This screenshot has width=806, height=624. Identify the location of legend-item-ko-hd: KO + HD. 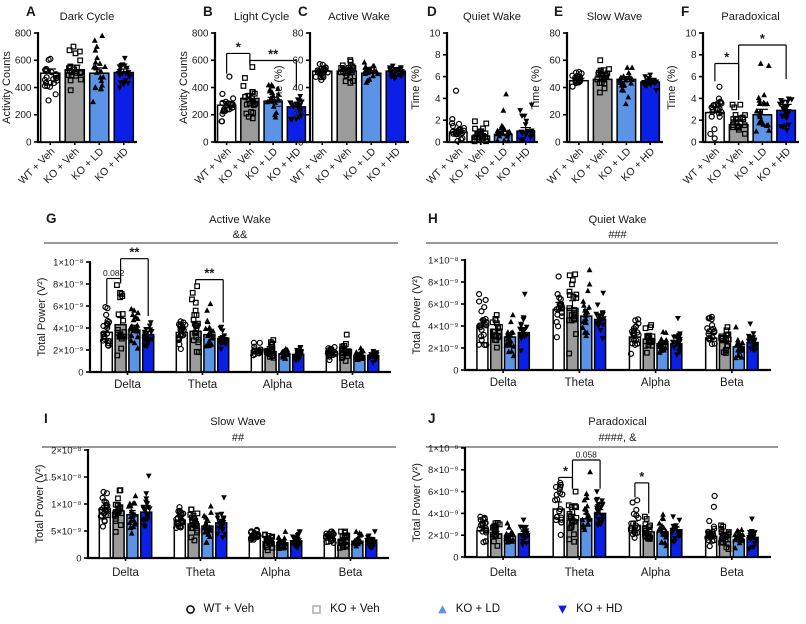
(589, 609).